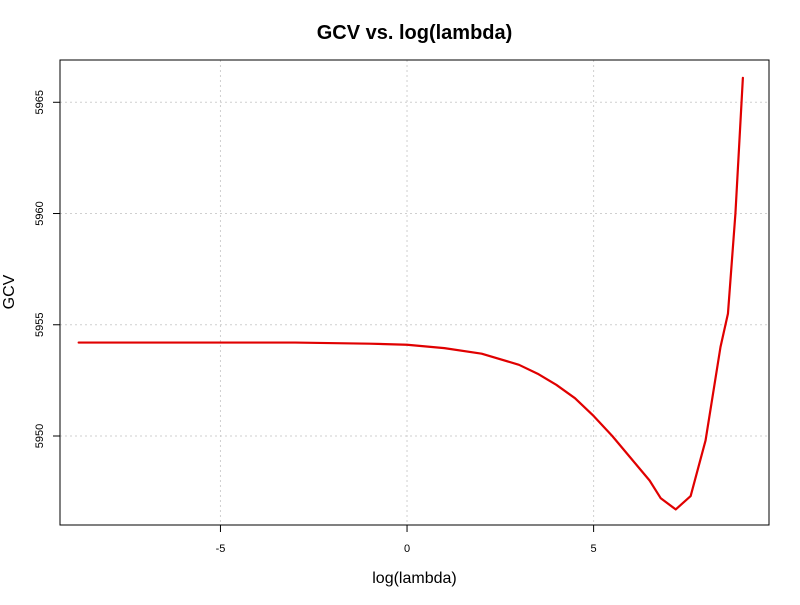  Describe the element at coordinates (407, 549) in the screenshot. I see `x-tick-label: 0` at that location.